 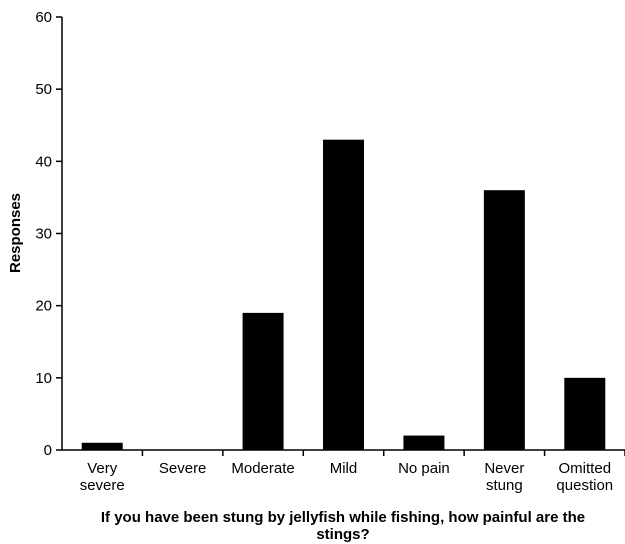 I want to click on y-tick-label: 40, so click(x=43, y=161).